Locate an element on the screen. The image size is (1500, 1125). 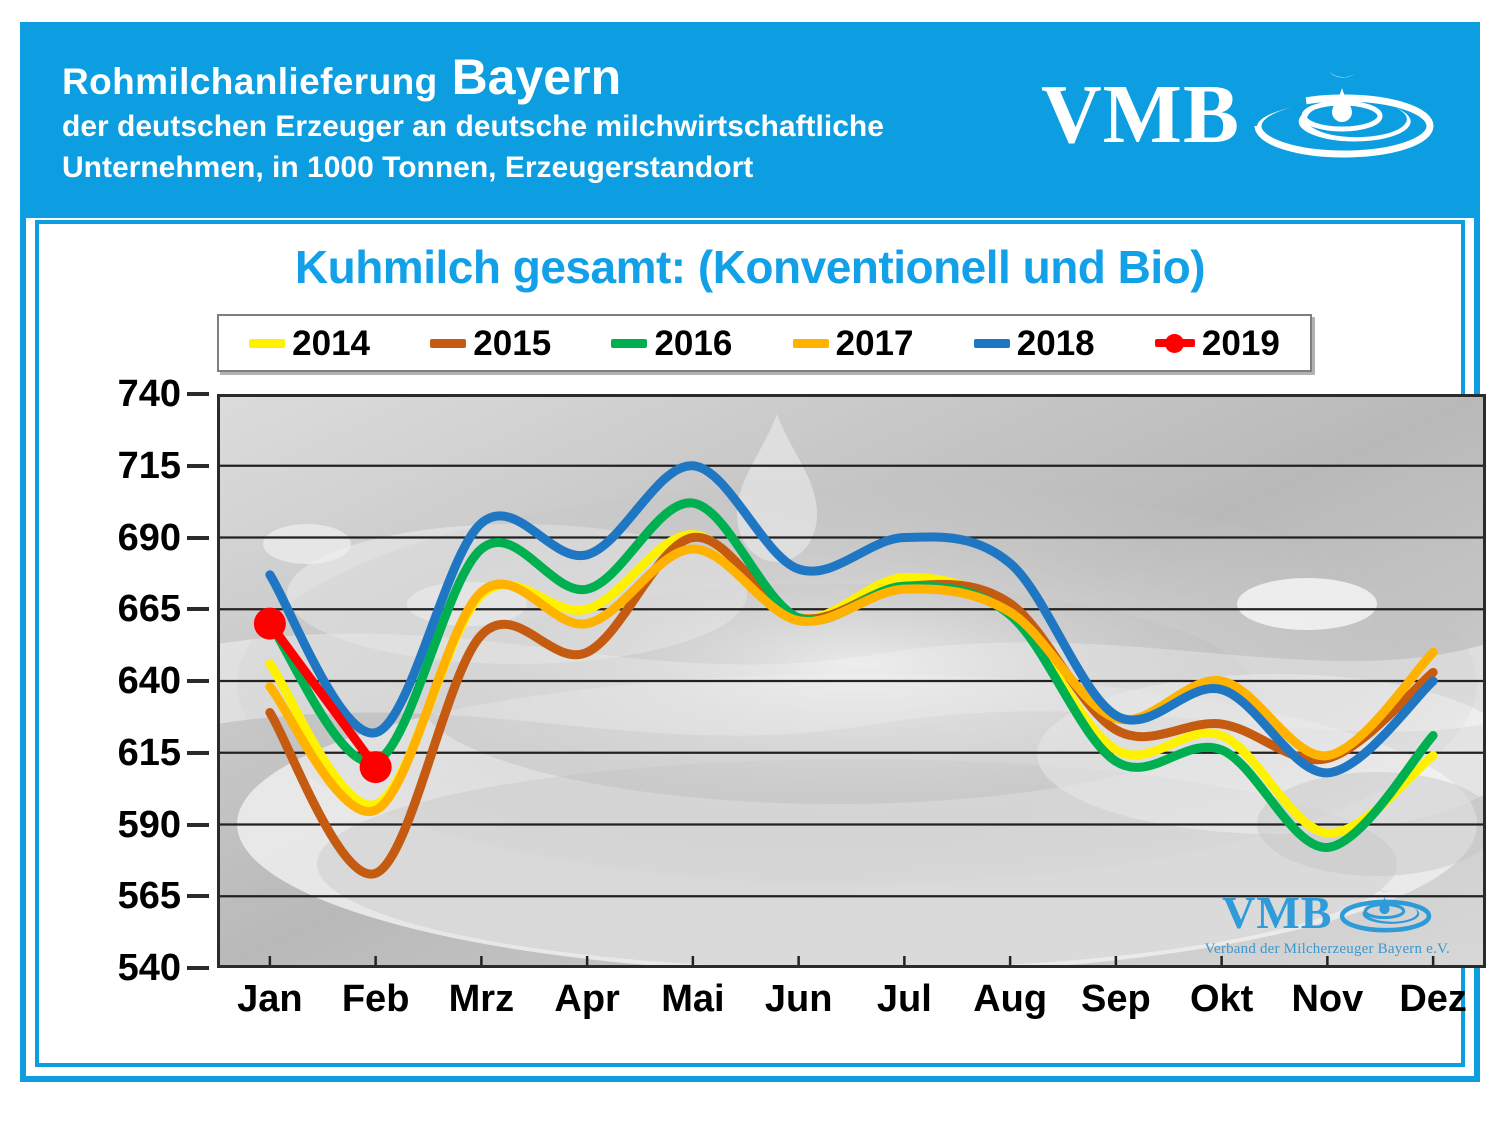
legend-label-2014: 2014 is located at coordinates (331, 343).